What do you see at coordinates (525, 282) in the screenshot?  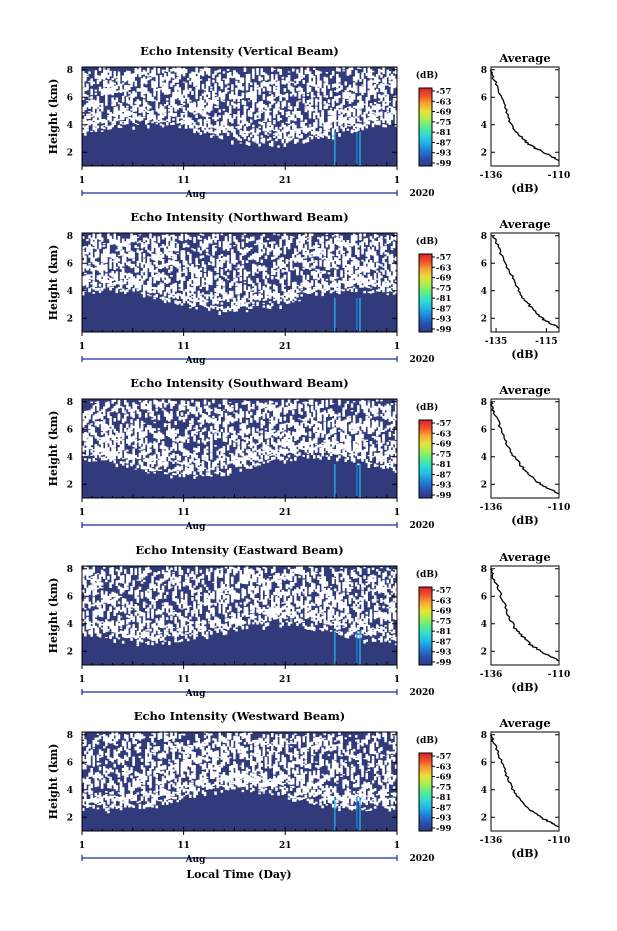 I see `average-frame` at bounding box center [525, 282].